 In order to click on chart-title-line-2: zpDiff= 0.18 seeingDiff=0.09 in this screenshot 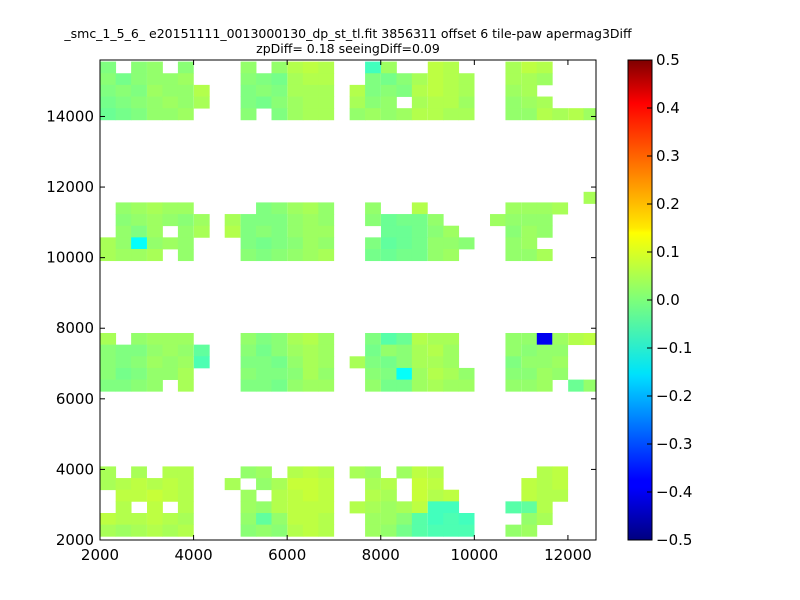, I will do `click(348, 48)`.